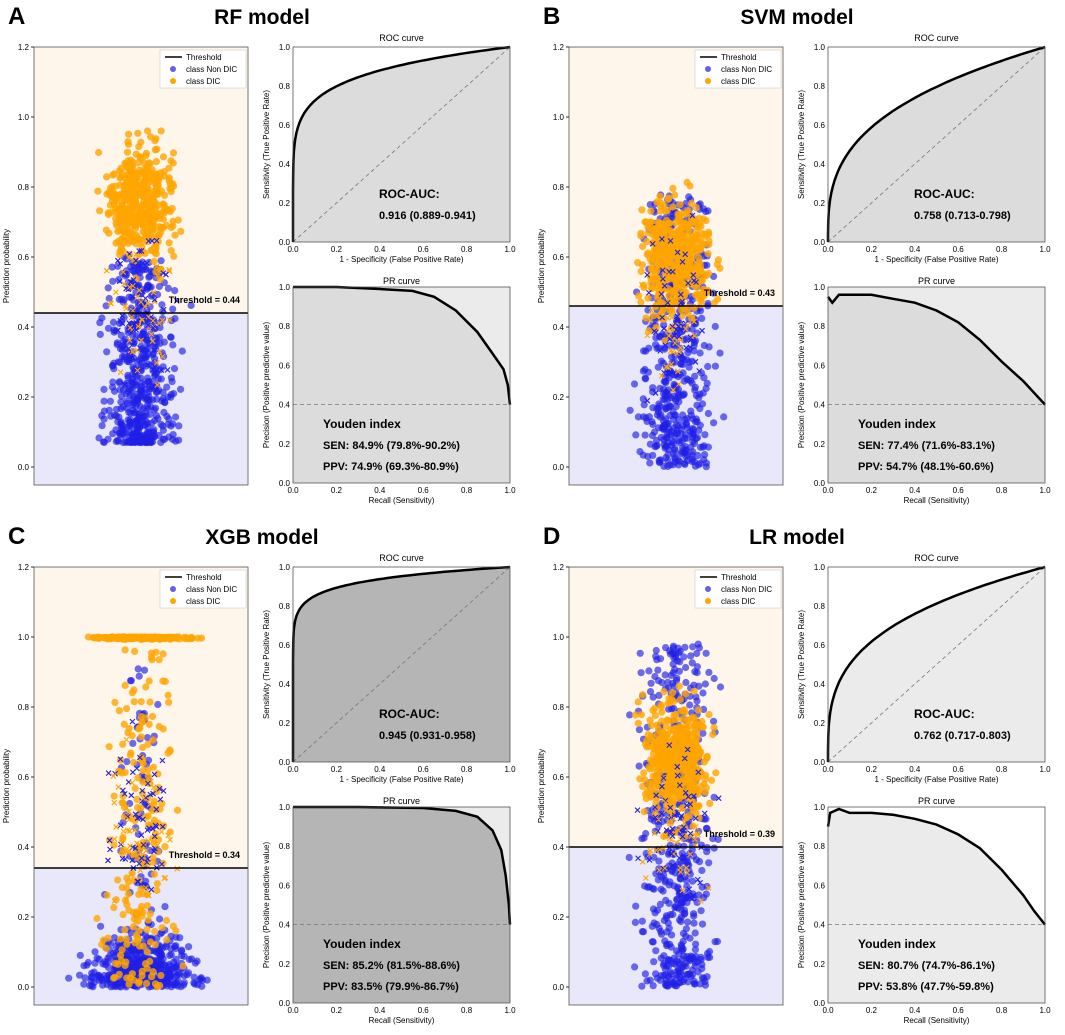 The height and width of the screenshot is (1035, 1065). Describe the element at coordinates (211, 589) in the screenshot. I see `legend-nondic: class Non DIC` at that location.